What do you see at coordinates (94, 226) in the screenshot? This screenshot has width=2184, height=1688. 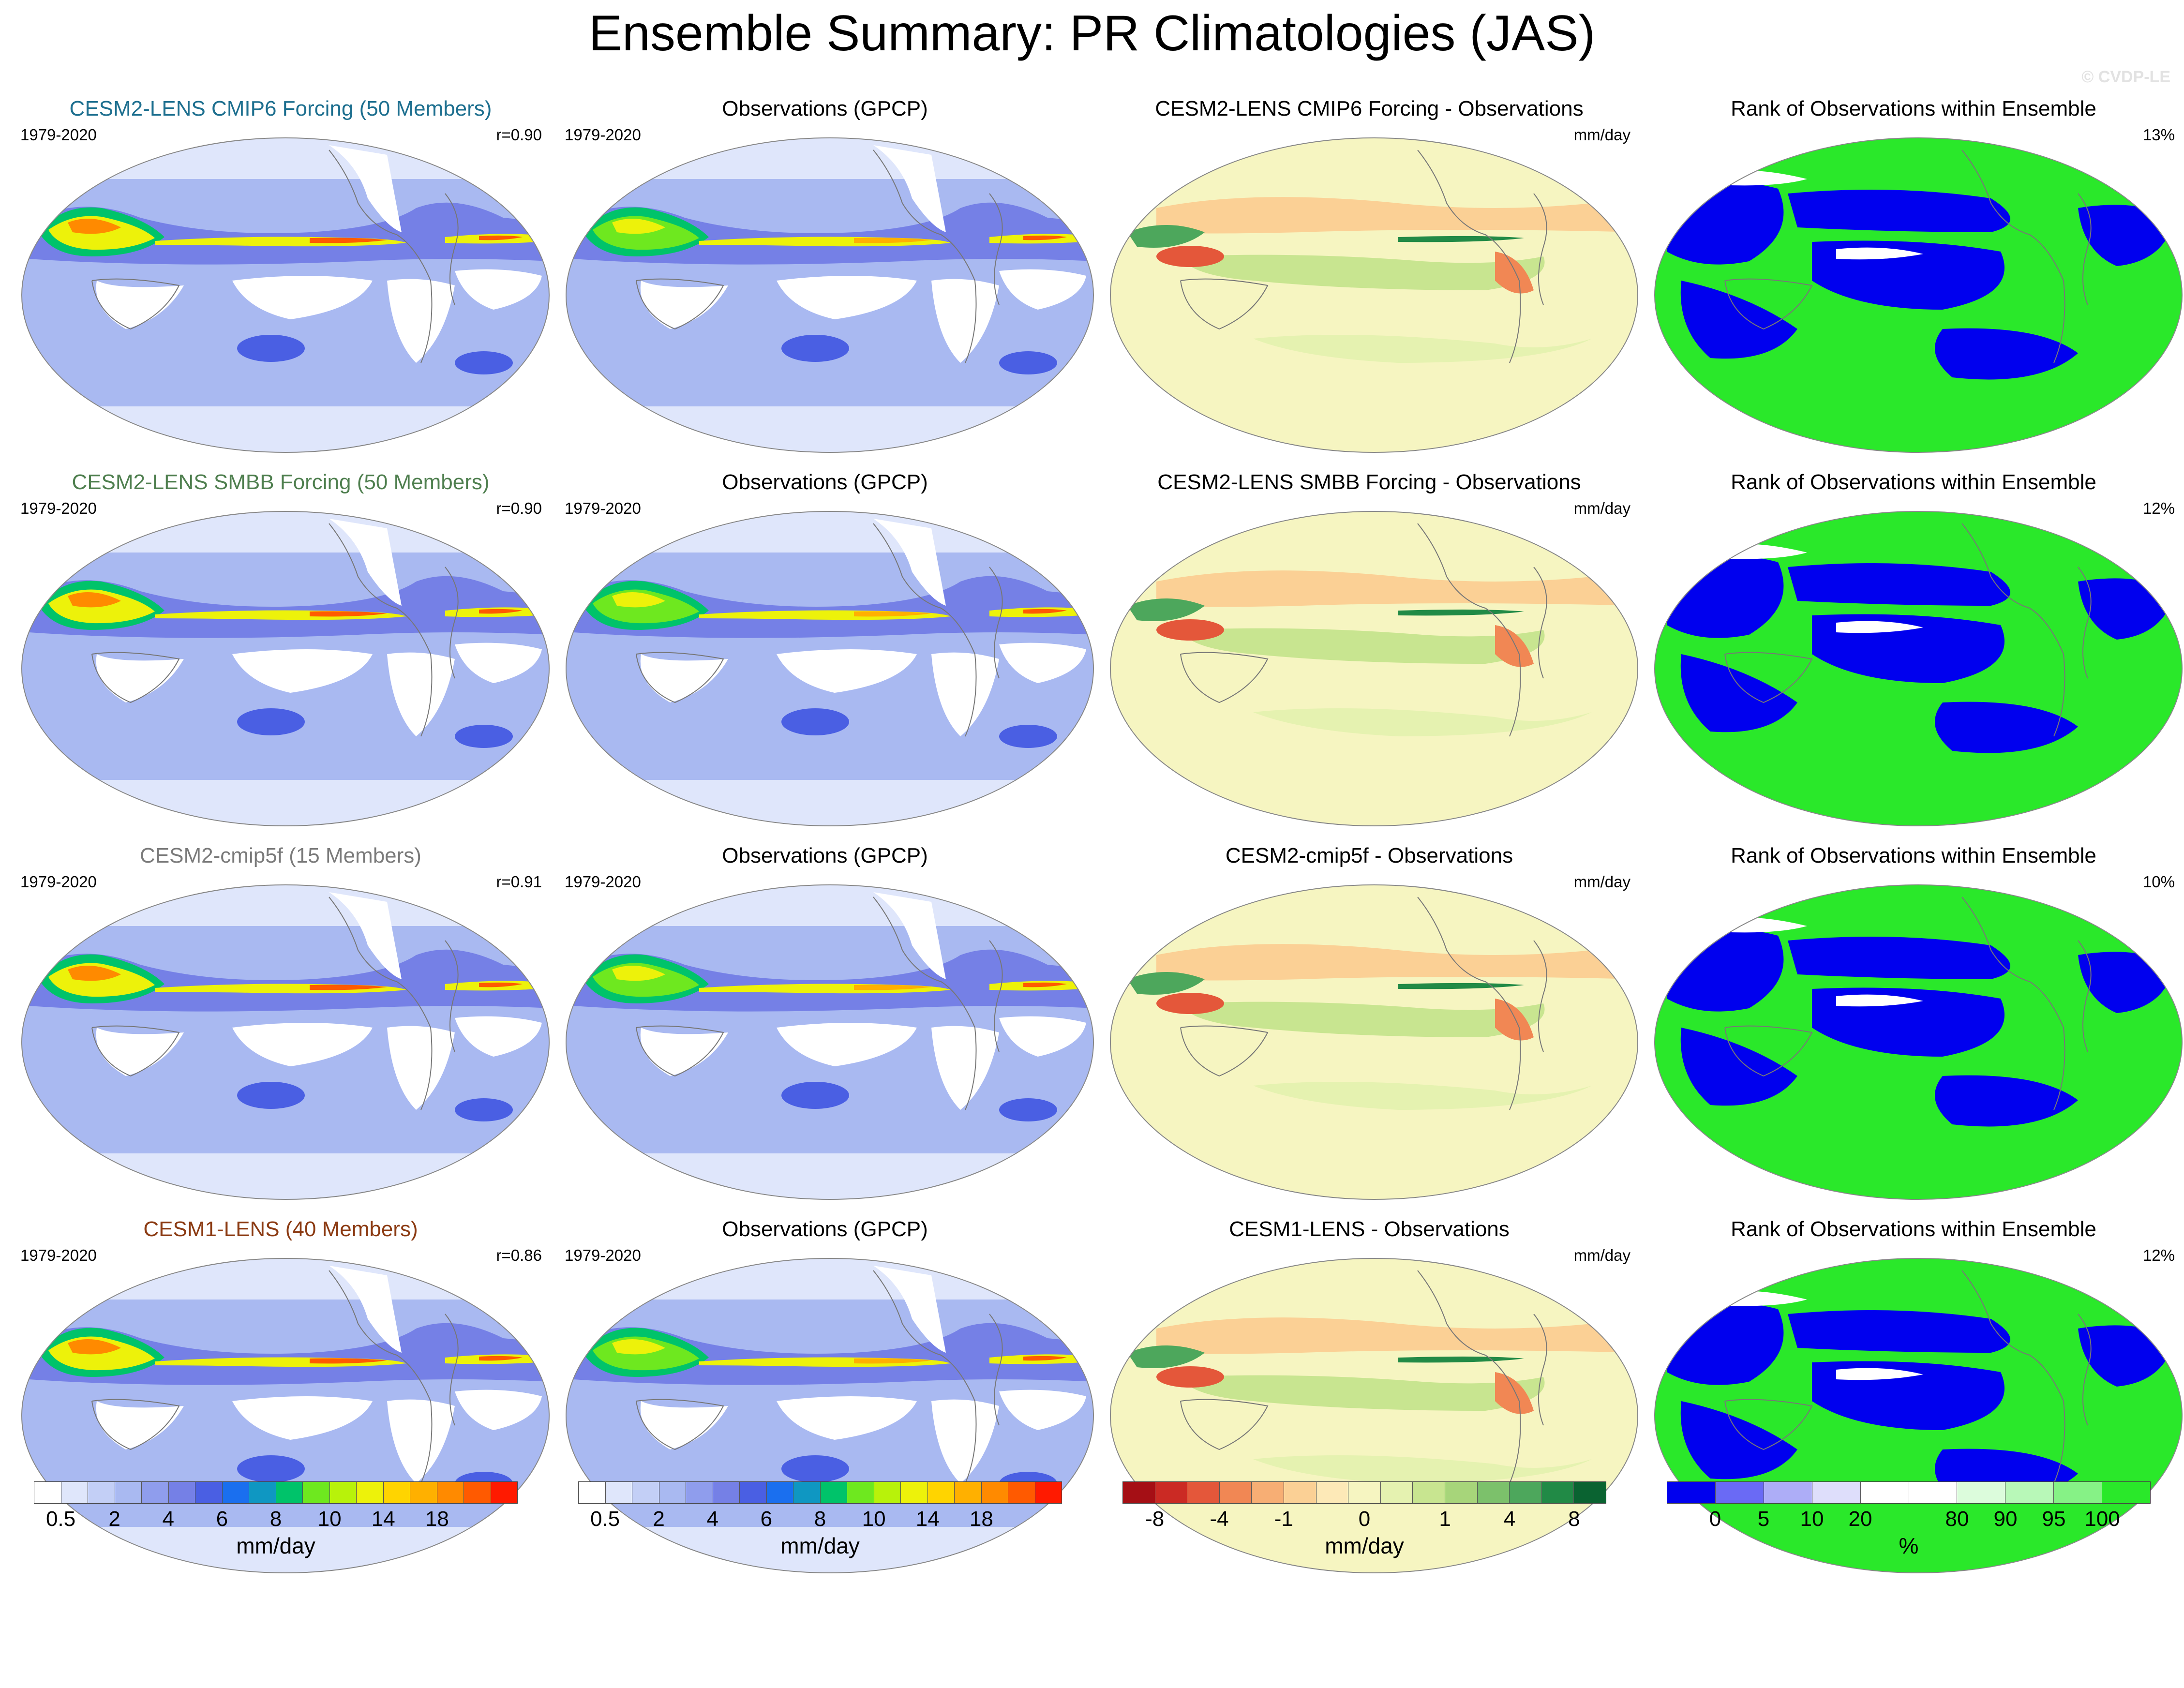 I see `warm-pool-rain-core` at bounding box center [94, 226].